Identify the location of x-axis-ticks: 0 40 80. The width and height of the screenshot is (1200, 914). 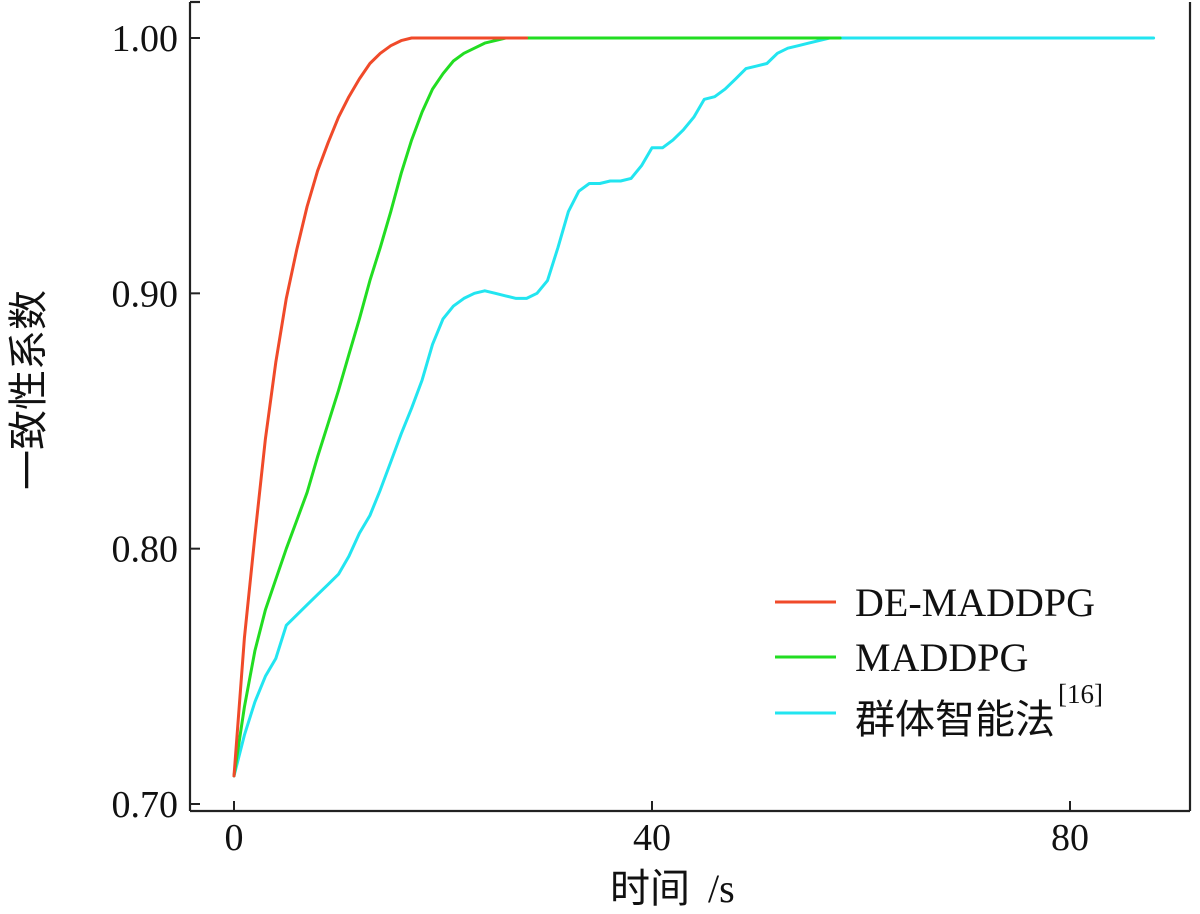
(657, 830).